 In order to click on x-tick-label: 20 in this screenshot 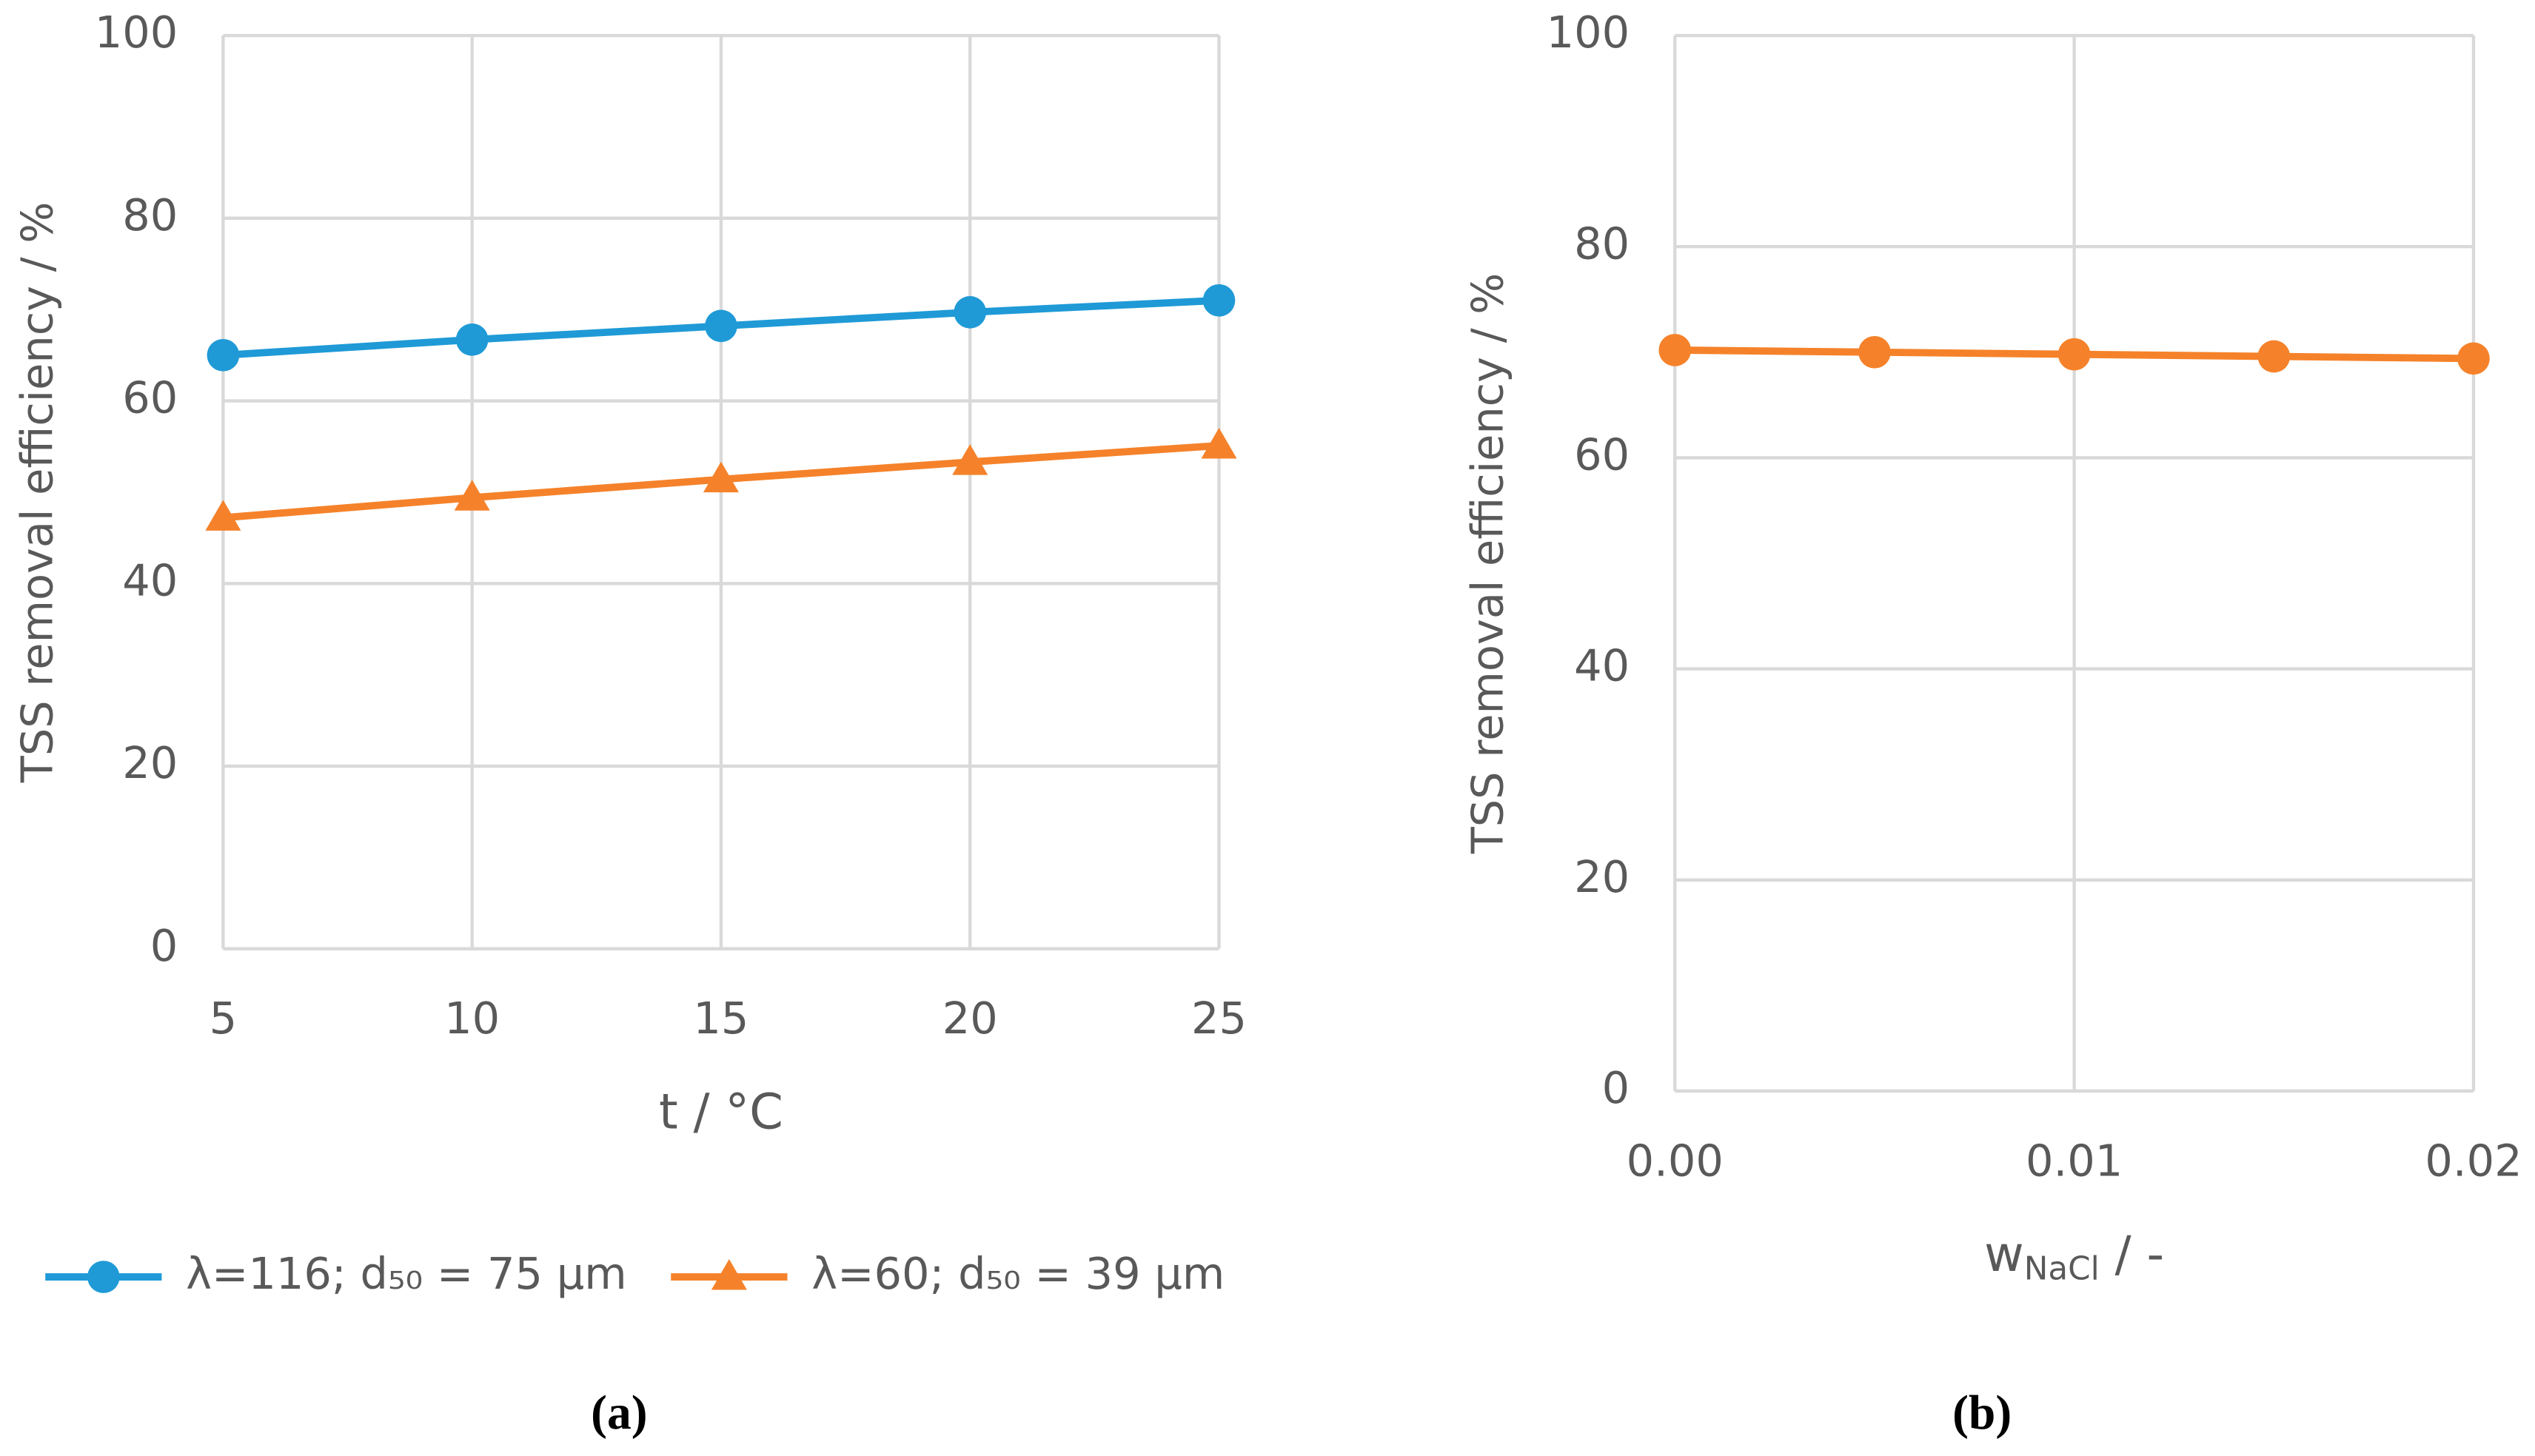, I will do `click(970, 1018)`.